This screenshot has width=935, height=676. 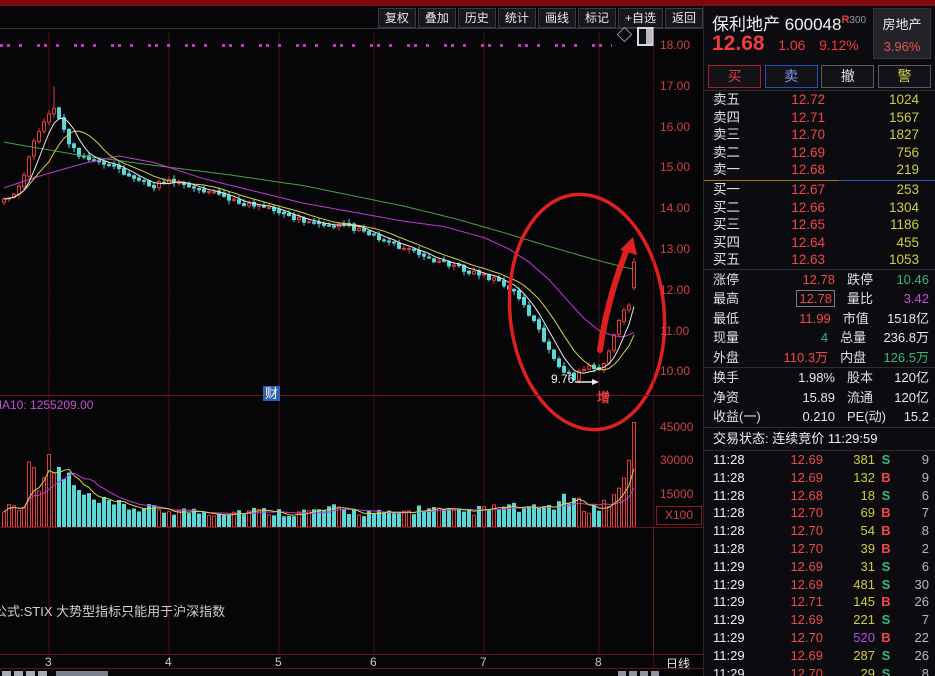 What do you see at coordinates (819, 76) in the screenshot?
I see `order-action-row: 买卖撤警` at bounding box center [819, 76].